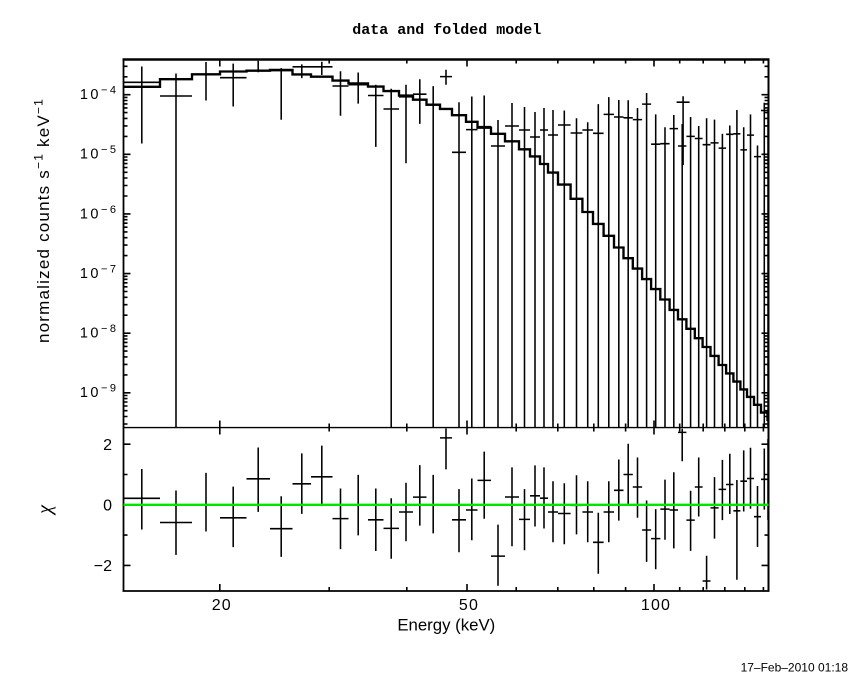 Image resolution: width=850 pixels, height=685 pixels. I want to click on svg-text: Energy (keV), so click(446, 625).